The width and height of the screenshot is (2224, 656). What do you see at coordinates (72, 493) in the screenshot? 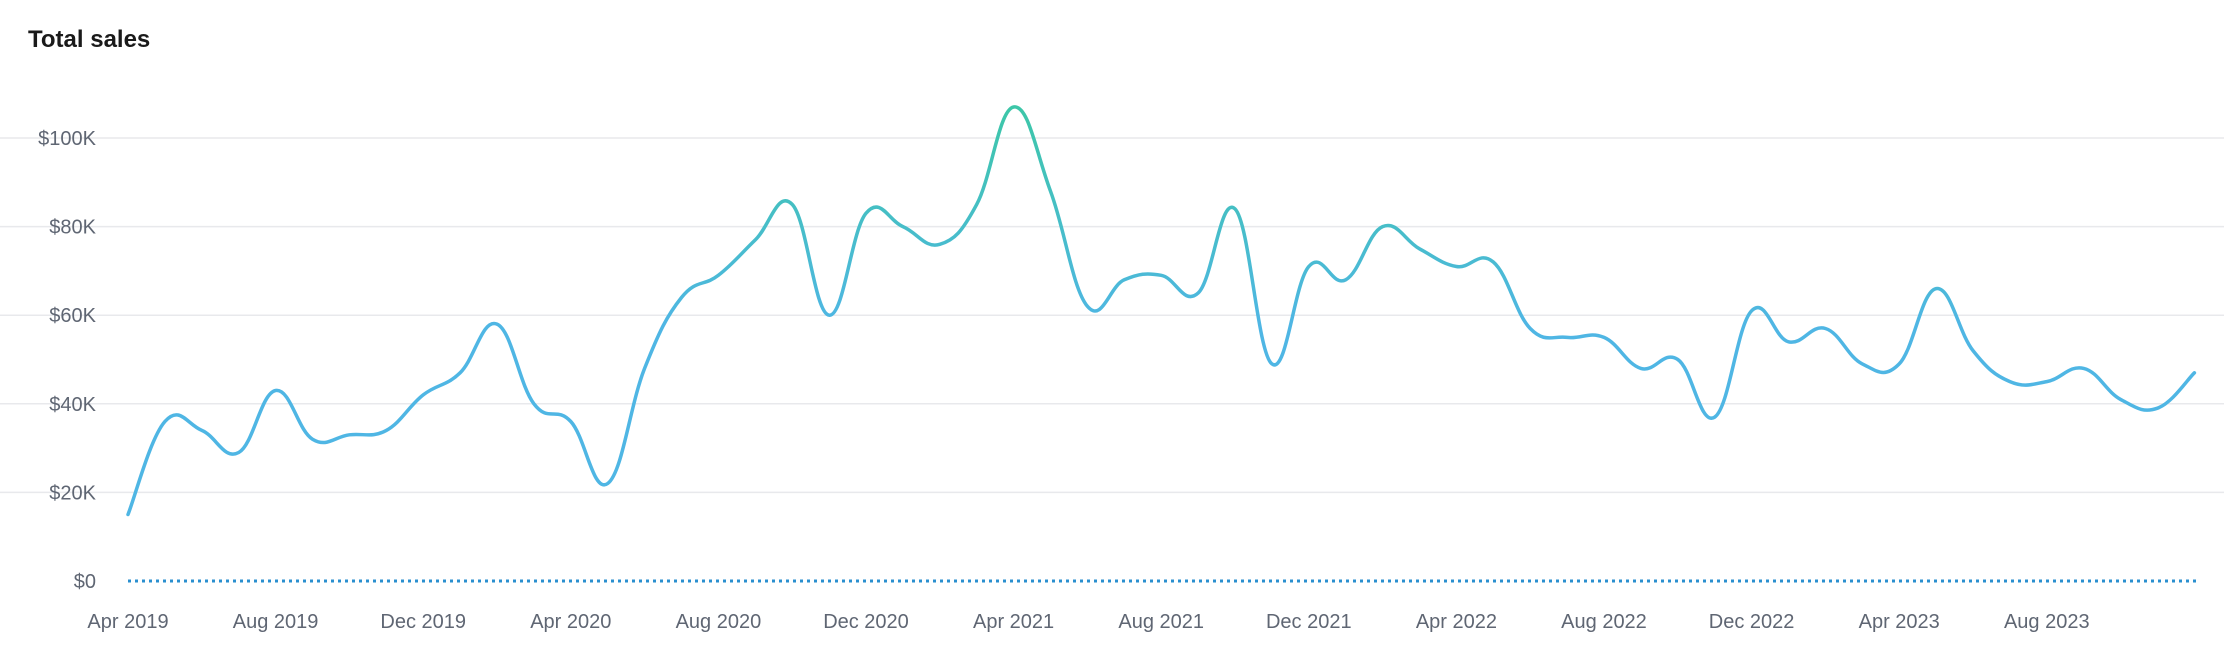
I see `y-tick-label: $20K` at bounding box center [72, 493].